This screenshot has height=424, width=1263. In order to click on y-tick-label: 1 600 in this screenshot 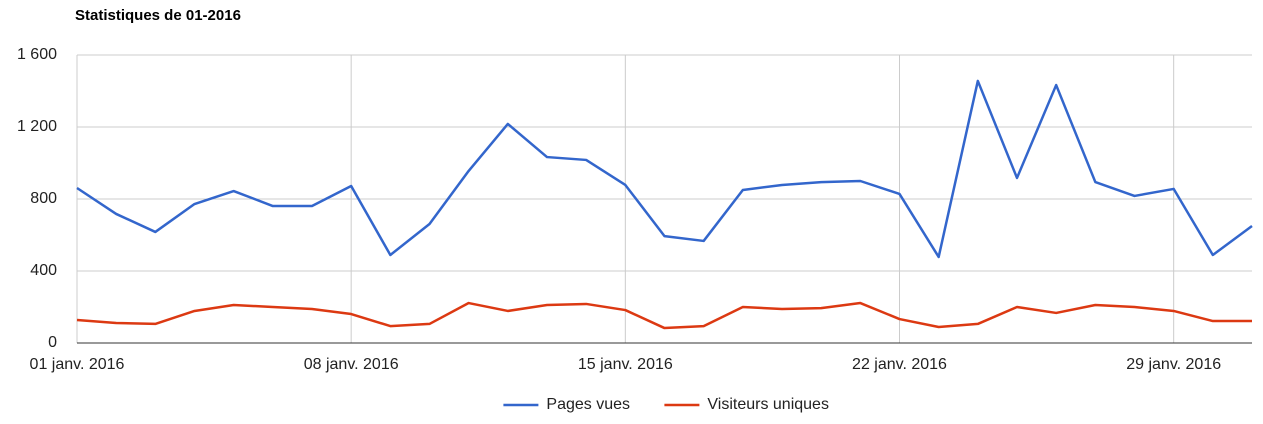, I will do `click(37, 54)`.